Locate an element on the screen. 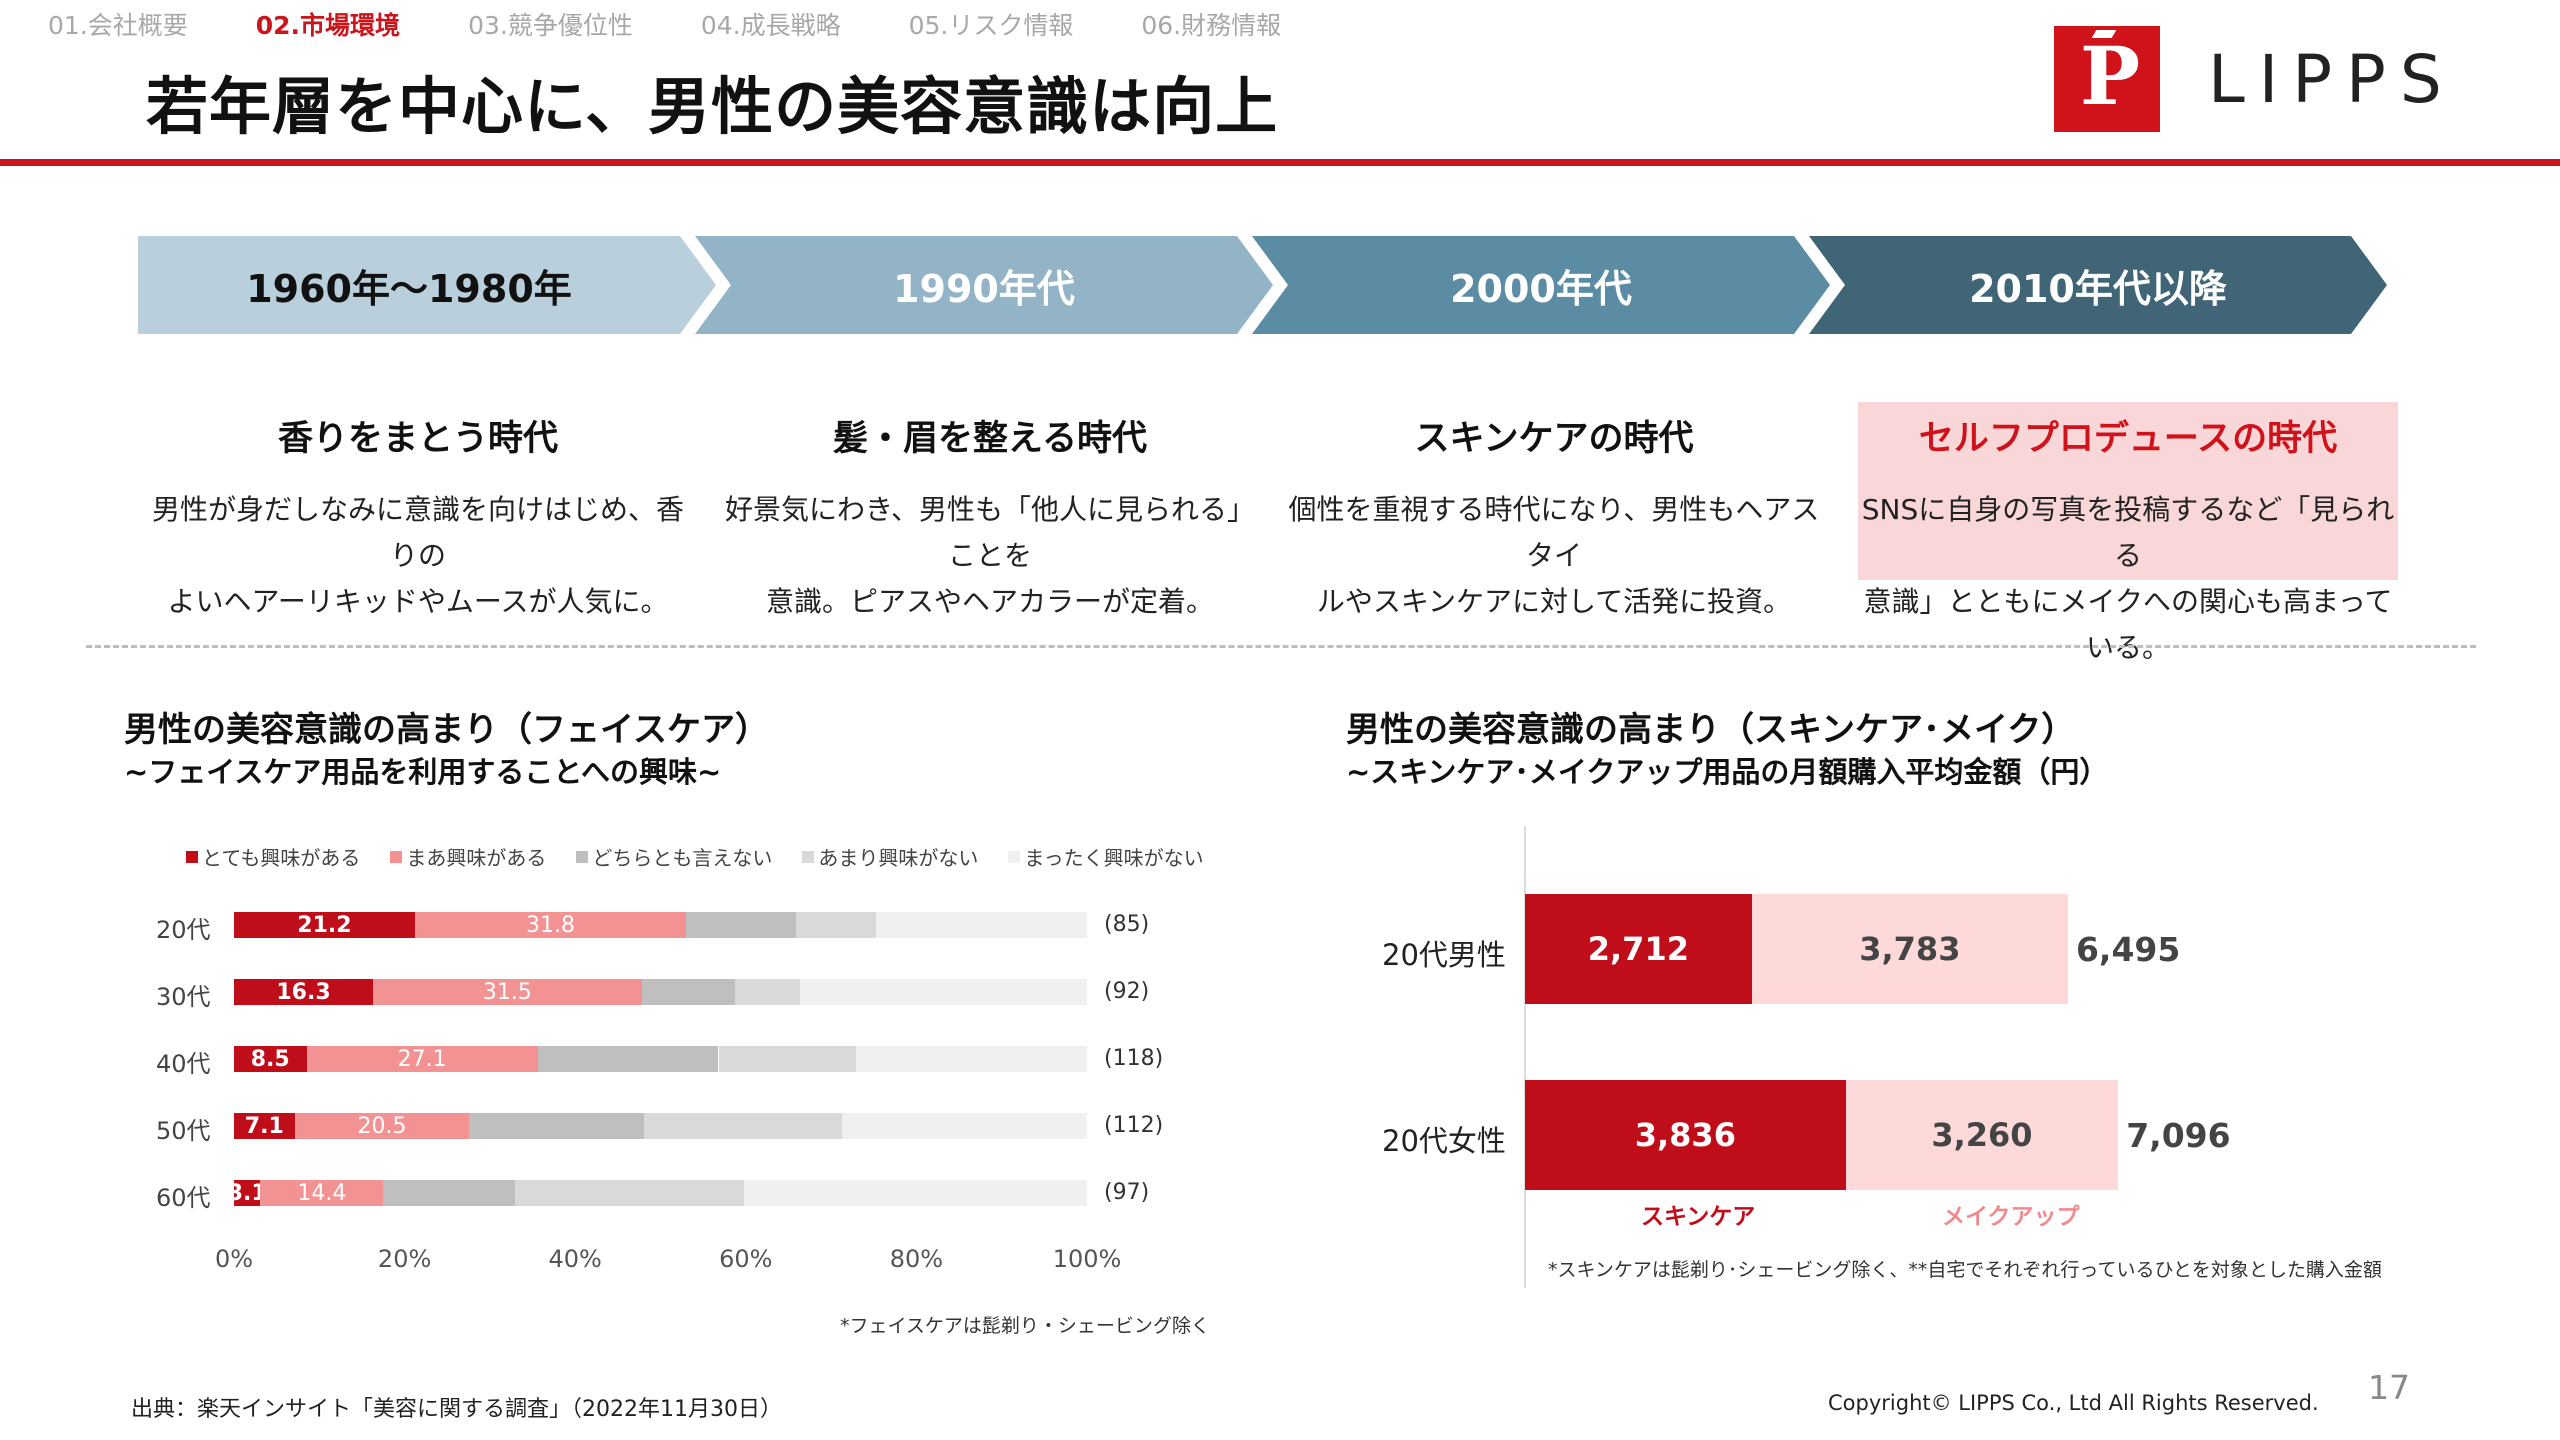 The image size is (2560, 1440). left-chart-note: *フェイスケアは髭剃り・シェービング除く is located at coordinates (1025, 1326).